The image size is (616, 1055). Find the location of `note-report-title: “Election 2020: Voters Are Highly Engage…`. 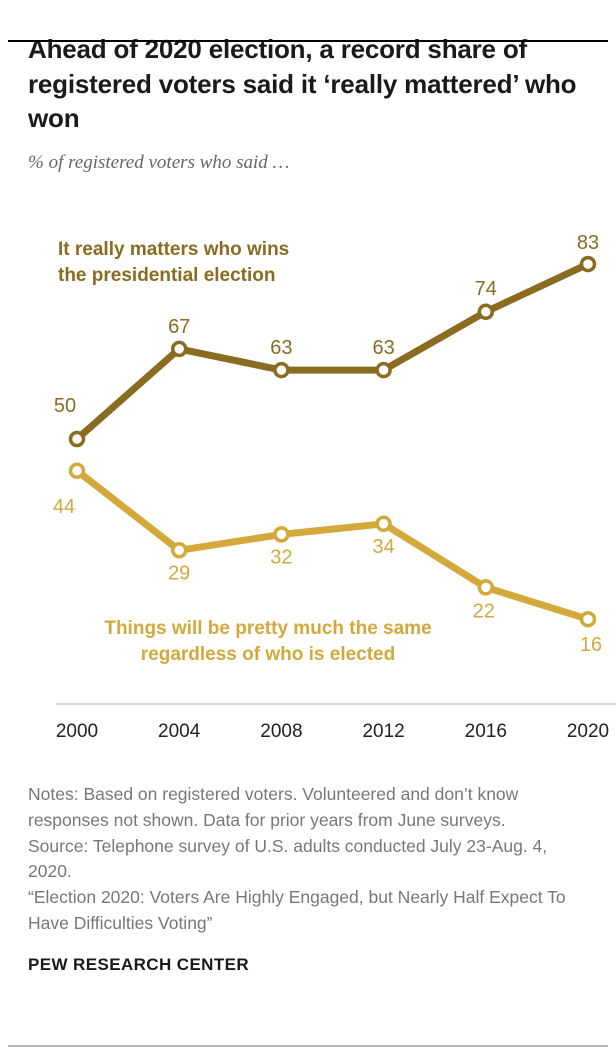

note-report-title: “Election 2020: Voters Are Highly Engage… is located at coordinates (297, 910).